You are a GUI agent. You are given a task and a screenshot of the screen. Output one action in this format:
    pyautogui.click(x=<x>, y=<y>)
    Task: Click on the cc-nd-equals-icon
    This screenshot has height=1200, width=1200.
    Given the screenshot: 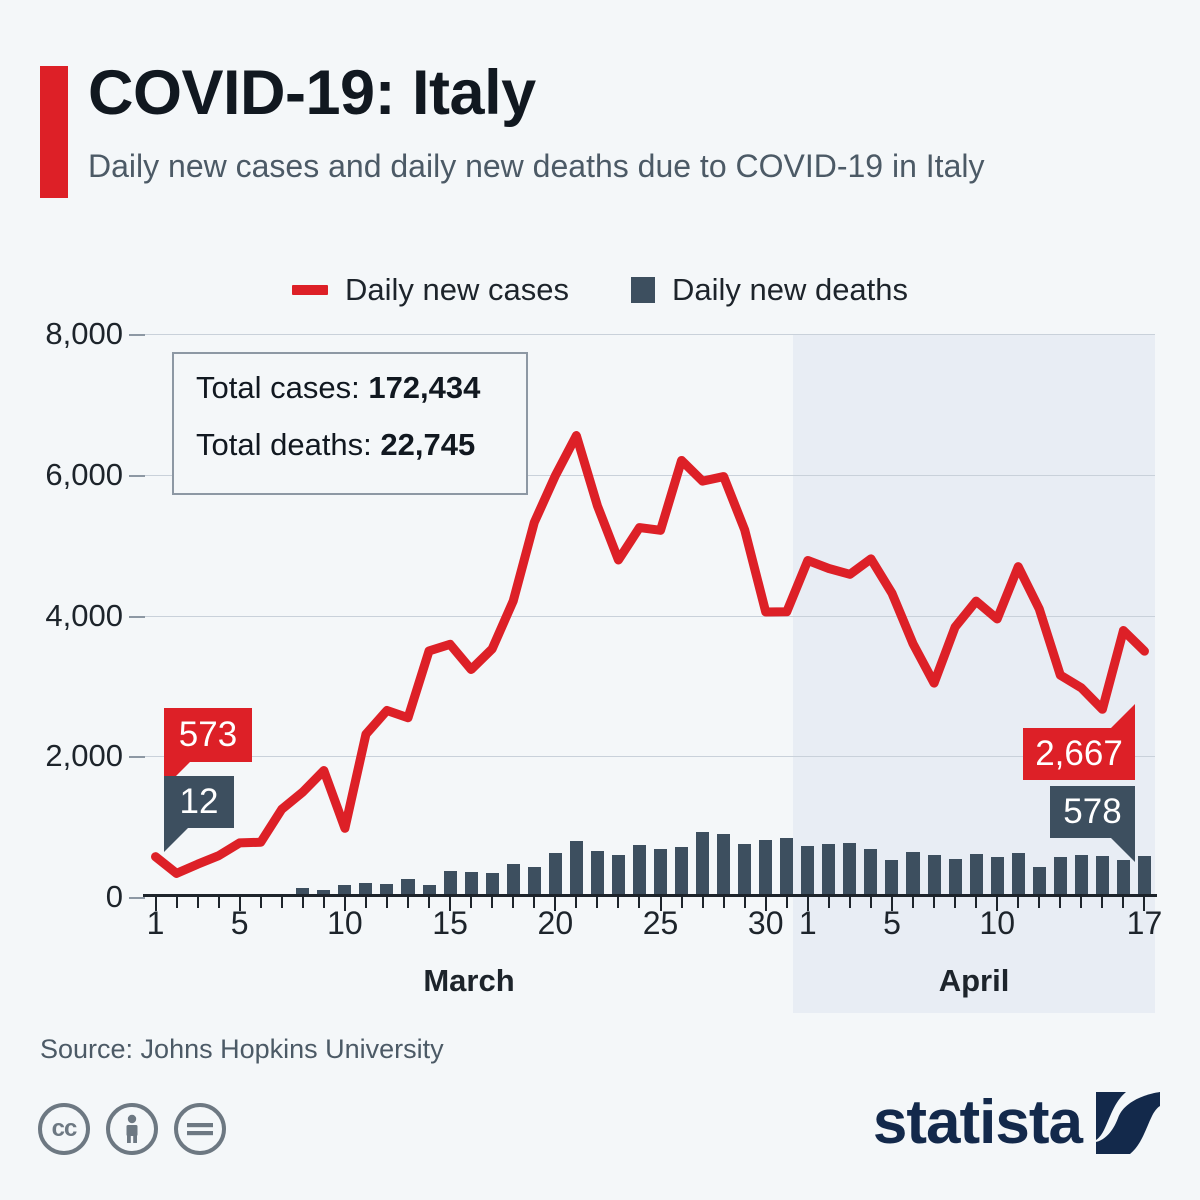 What is the action you would take?
    pyautogui.click(x=200, y=1129)
    